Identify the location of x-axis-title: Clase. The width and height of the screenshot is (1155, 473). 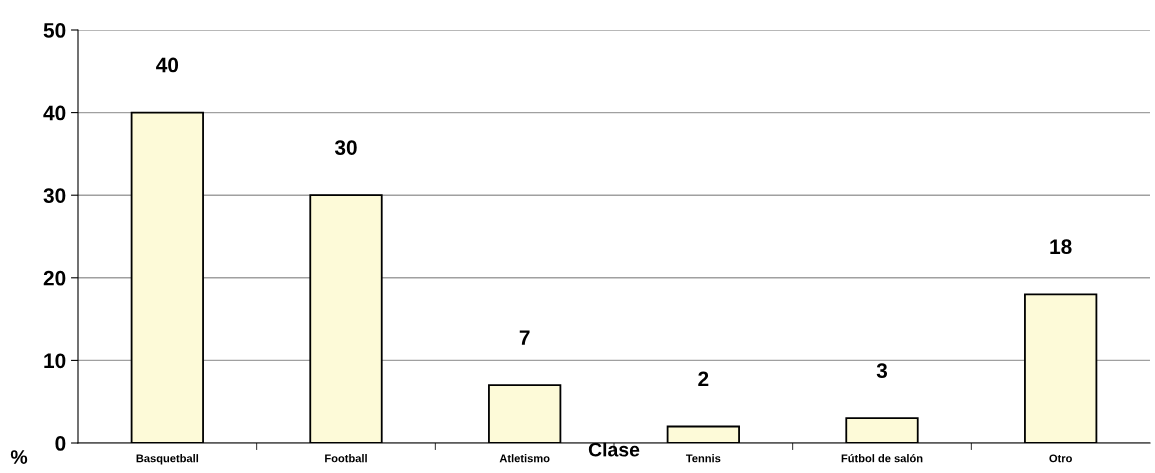
(614, 449).